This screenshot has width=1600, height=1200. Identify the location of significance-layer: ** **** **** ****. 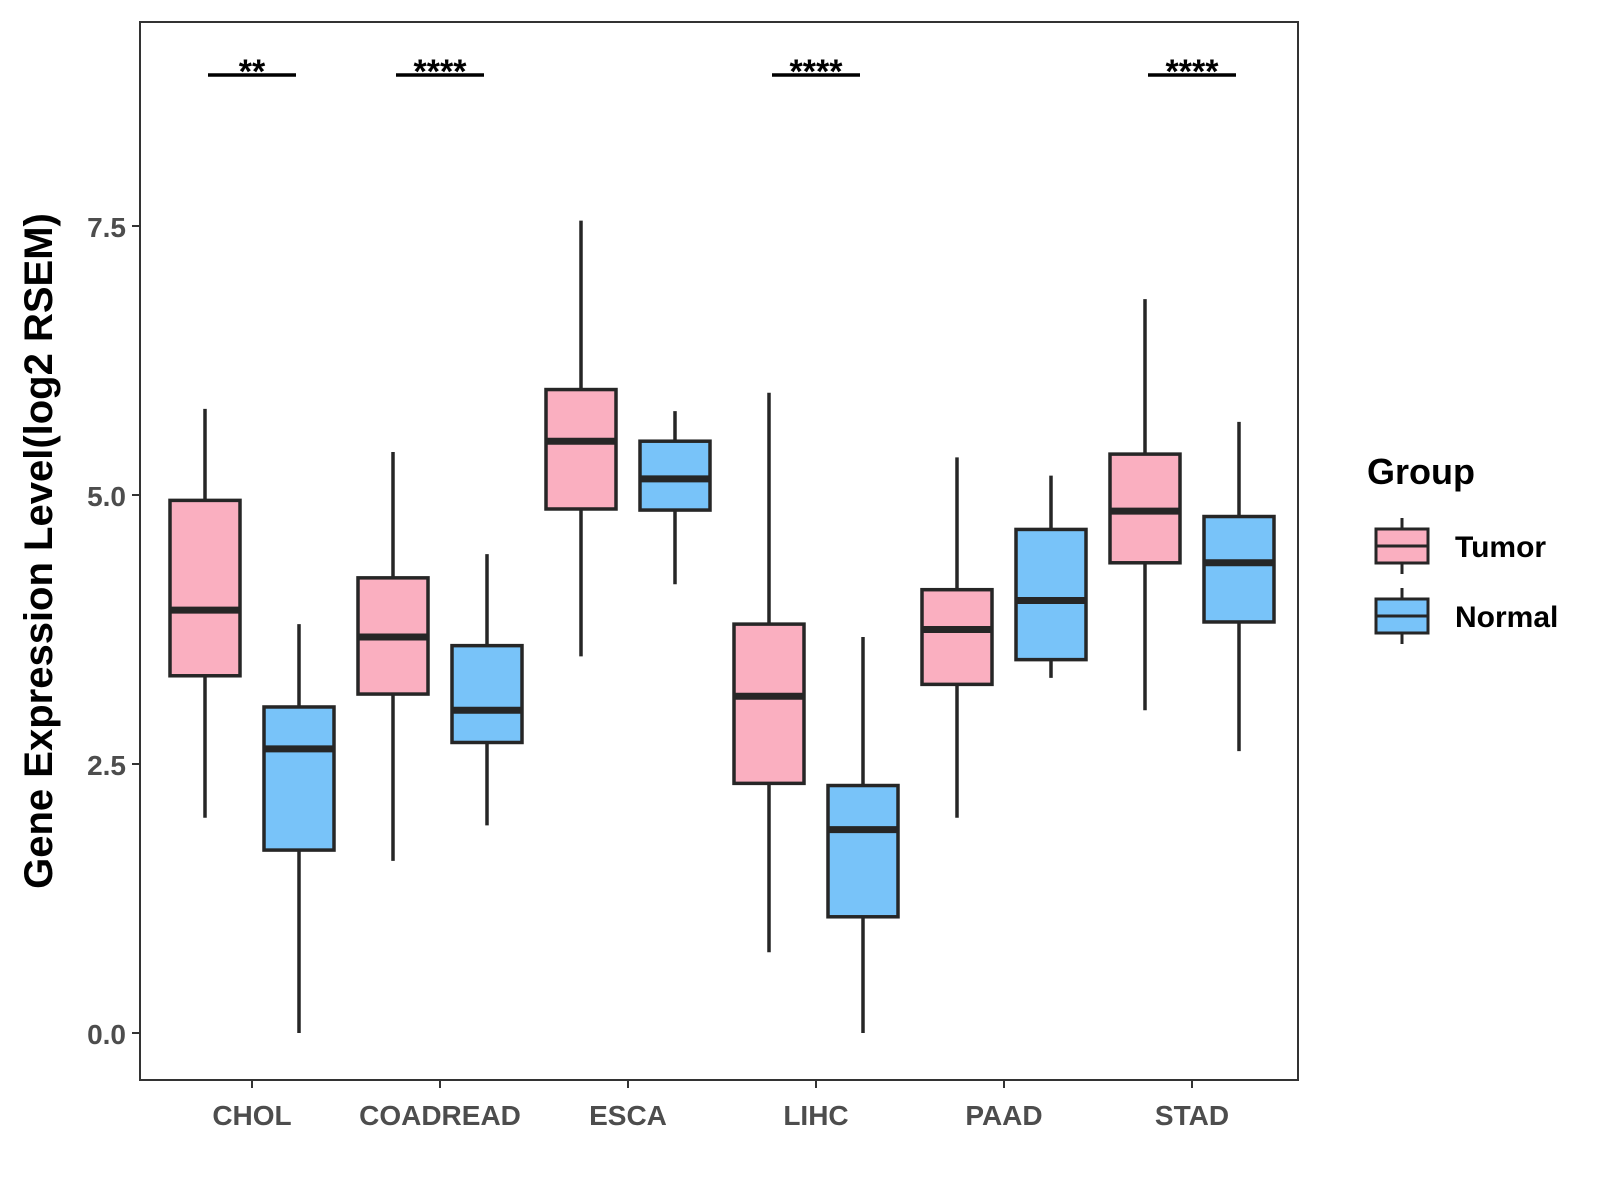
(722, 72).